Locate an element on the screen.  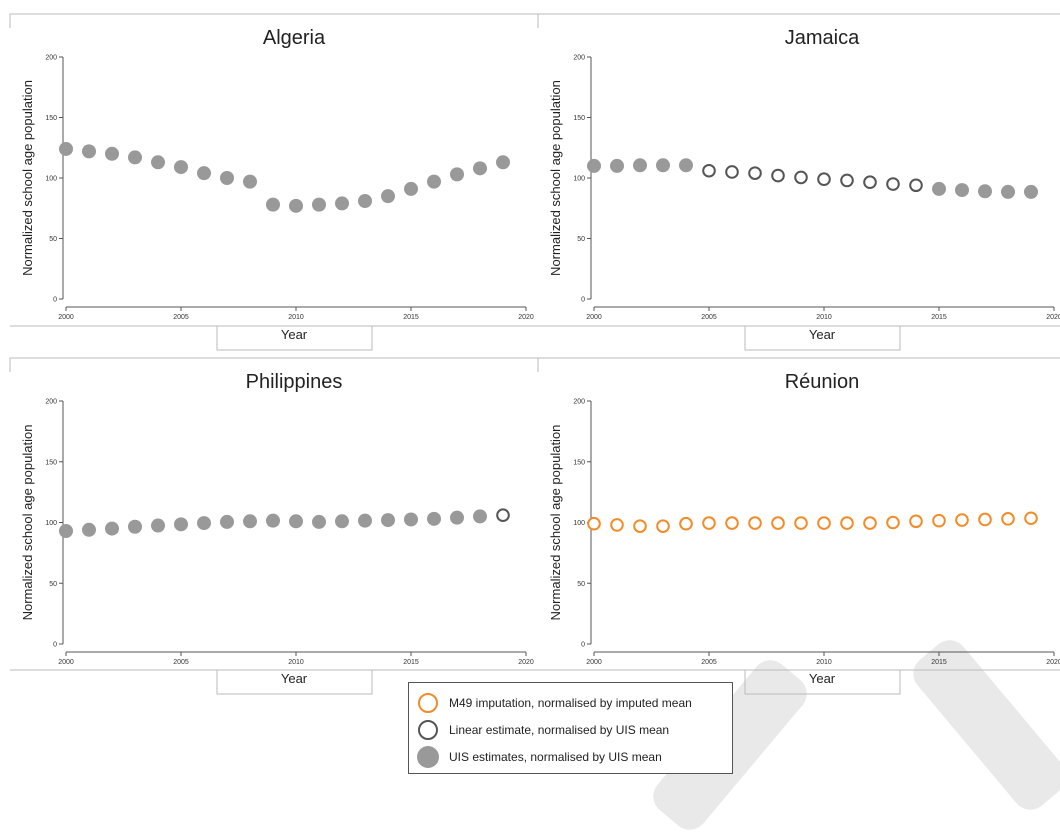
chart-title: Réunion is located at coordinates (822, 382).